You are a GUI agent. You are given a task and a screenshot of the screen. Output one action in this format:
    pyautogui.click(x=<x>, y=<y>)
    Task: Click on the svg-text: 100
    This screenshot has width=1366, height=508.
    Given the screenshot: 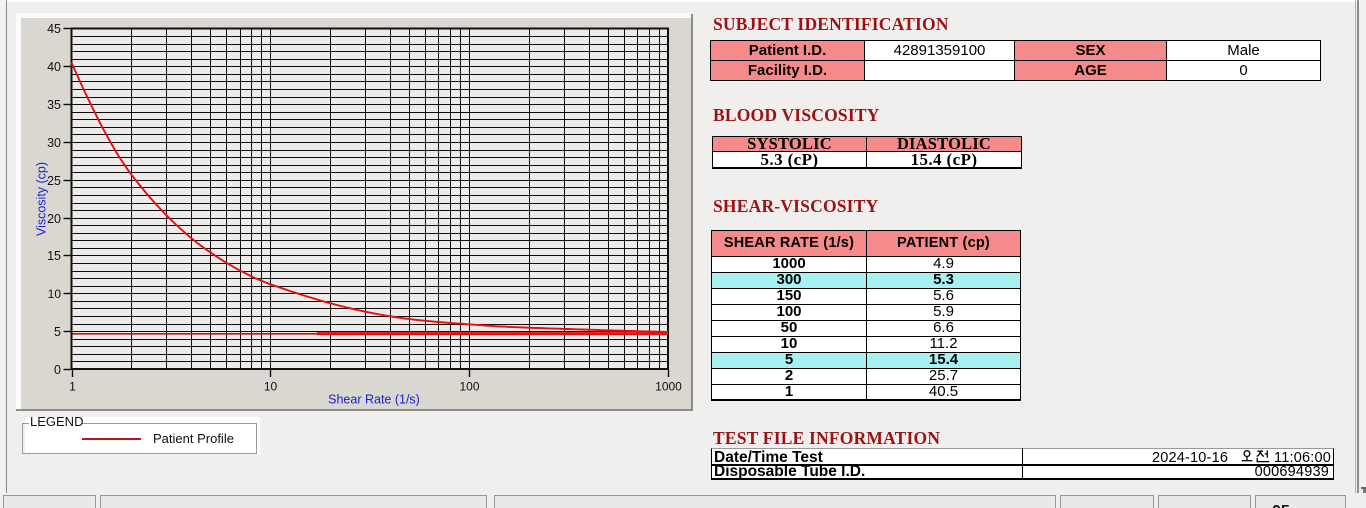 What is the action you would take?
    pyautogui.click(x=469, y=387)
    